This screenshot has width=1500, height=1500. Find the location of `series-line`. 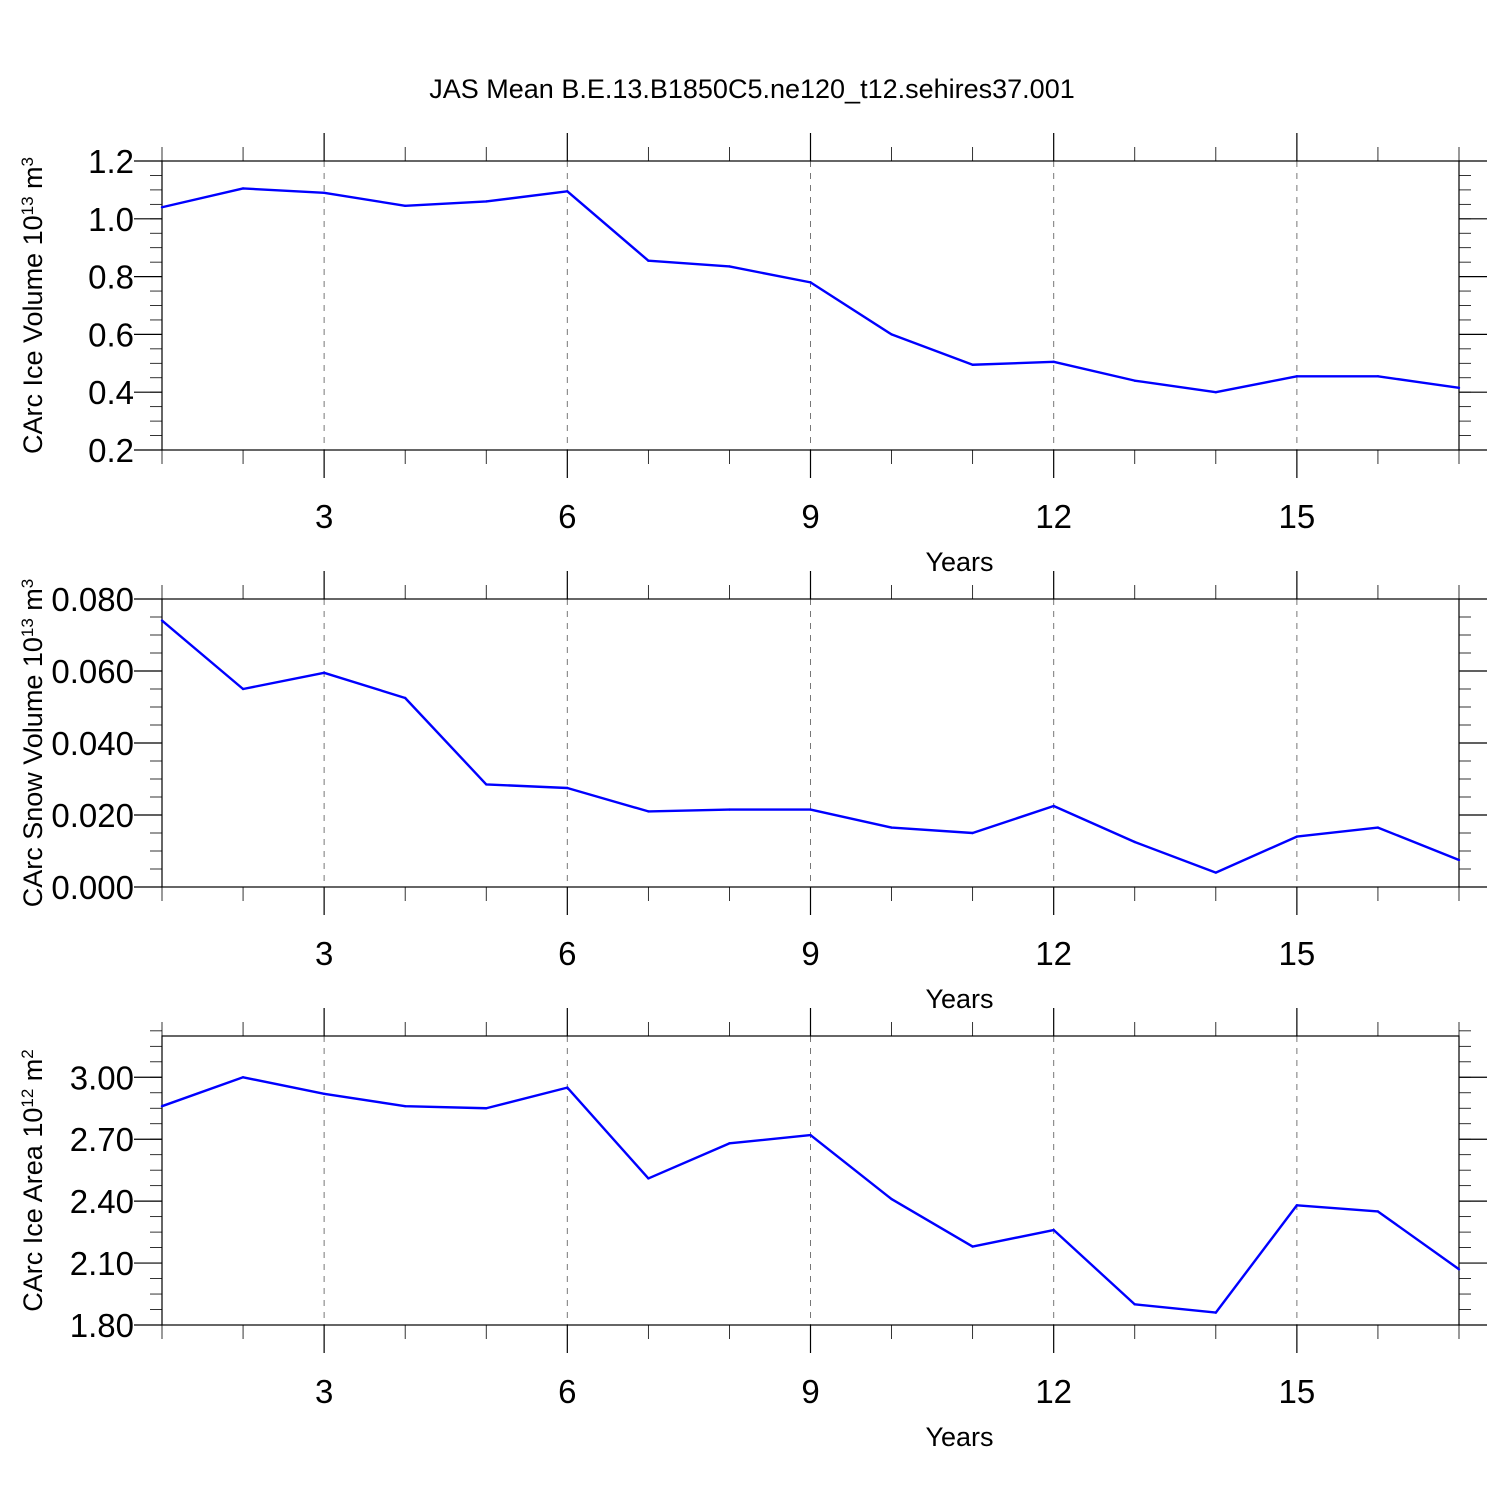

series-line is located at coordinates (810, 290).